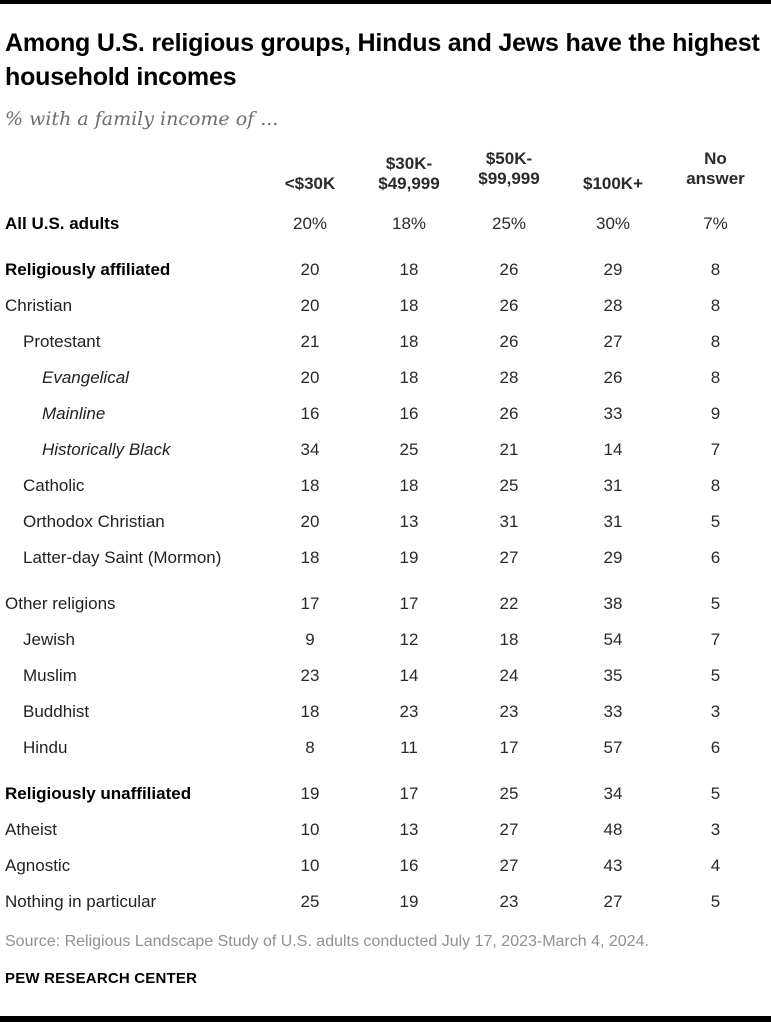 This screenshot has height=1022, width=771. What do you see at coordinates (613, 675) in the screenshot?
I see `value-cell: 35` at bounding box center [613, 675].